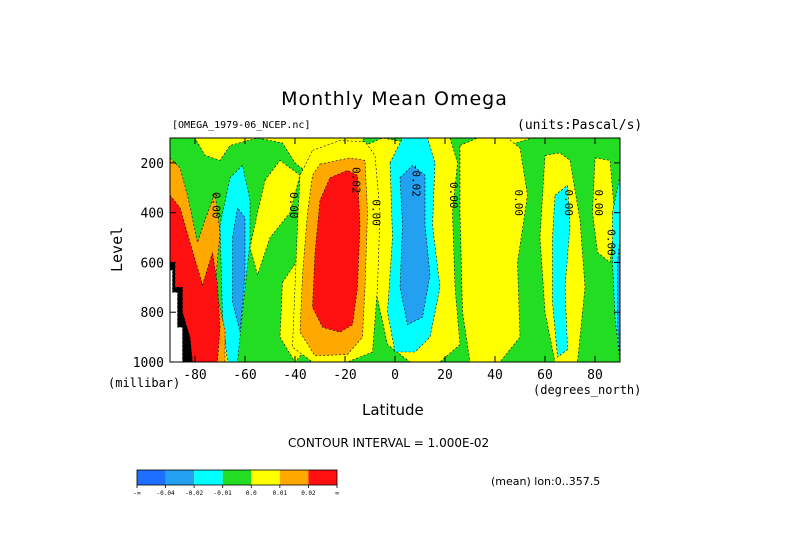 The width and height of the screenshot is (789, 558). I want to click on x-tick-label: 0, so click(395, 375).